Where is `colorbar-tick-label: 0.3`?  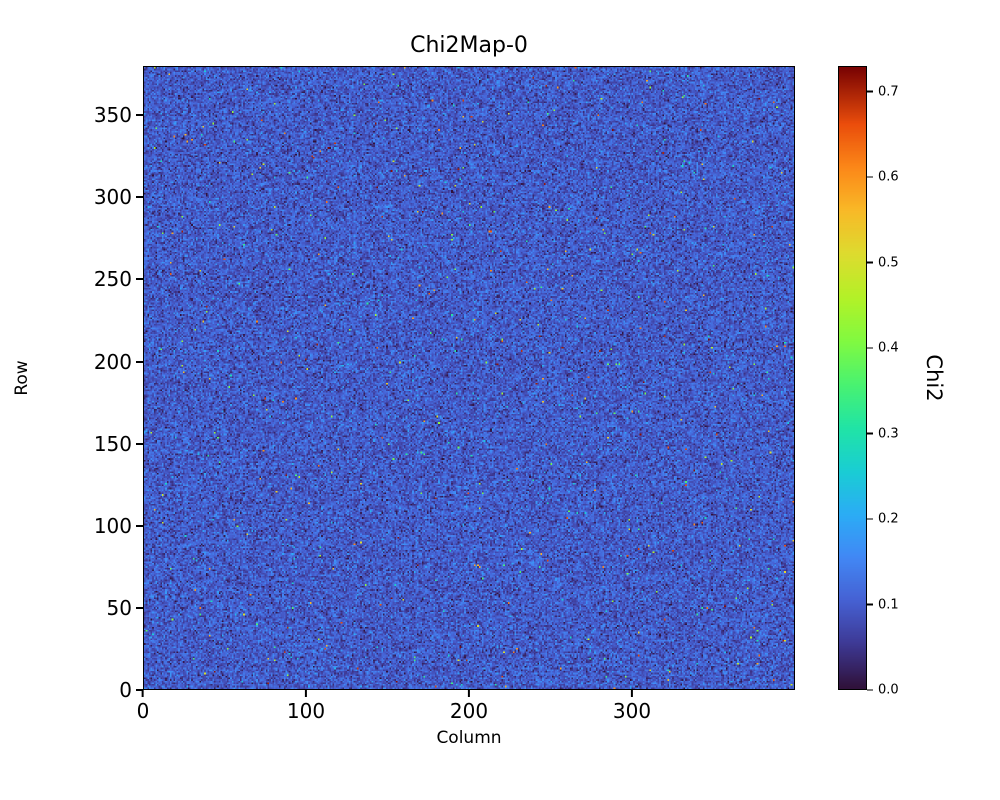 colorbar-tick-label: 0.3 is located at coordinates (888, 434).